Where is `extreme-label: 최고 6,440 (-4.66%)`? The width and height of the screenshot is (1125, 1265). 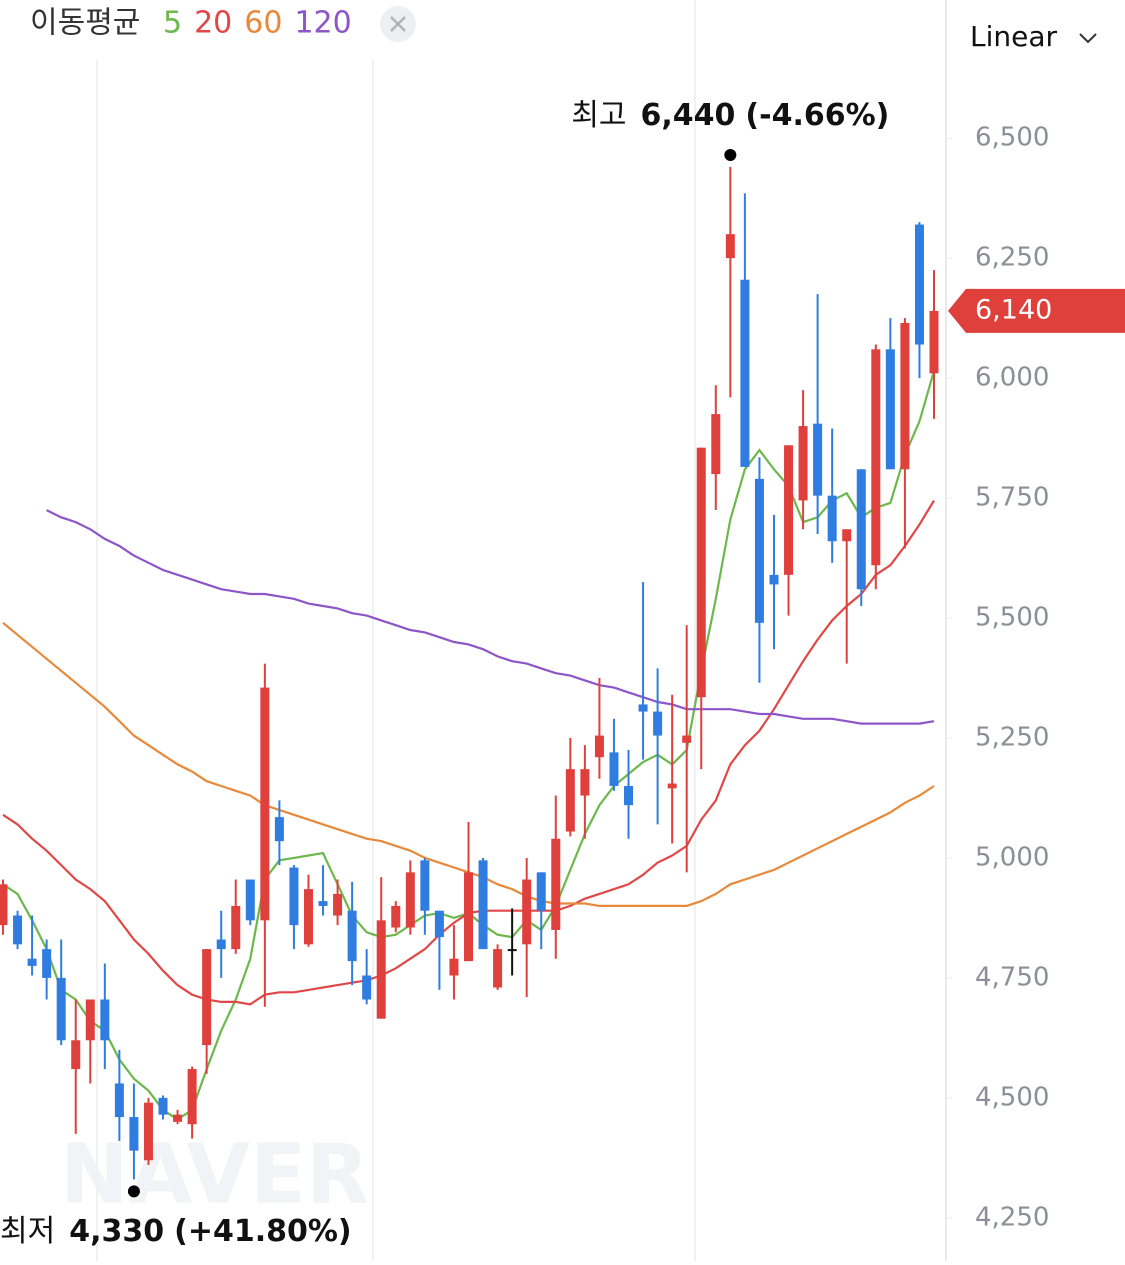 extreme-label: 최고 6,440 (-4.66%) is located at coordinates (730, 115).